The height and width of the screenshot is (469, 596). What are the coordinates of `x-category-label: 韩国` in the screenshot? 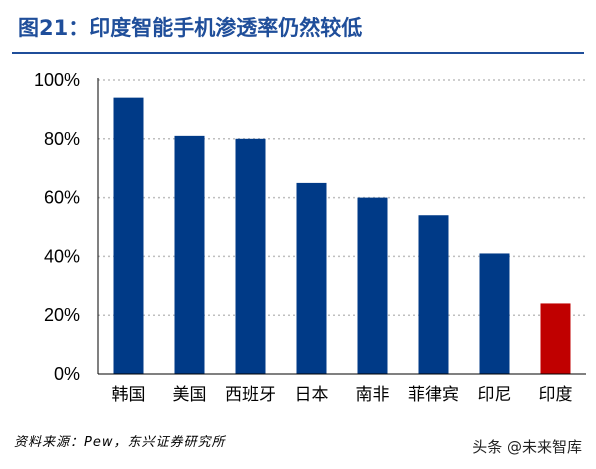 It's located at (129, 395).